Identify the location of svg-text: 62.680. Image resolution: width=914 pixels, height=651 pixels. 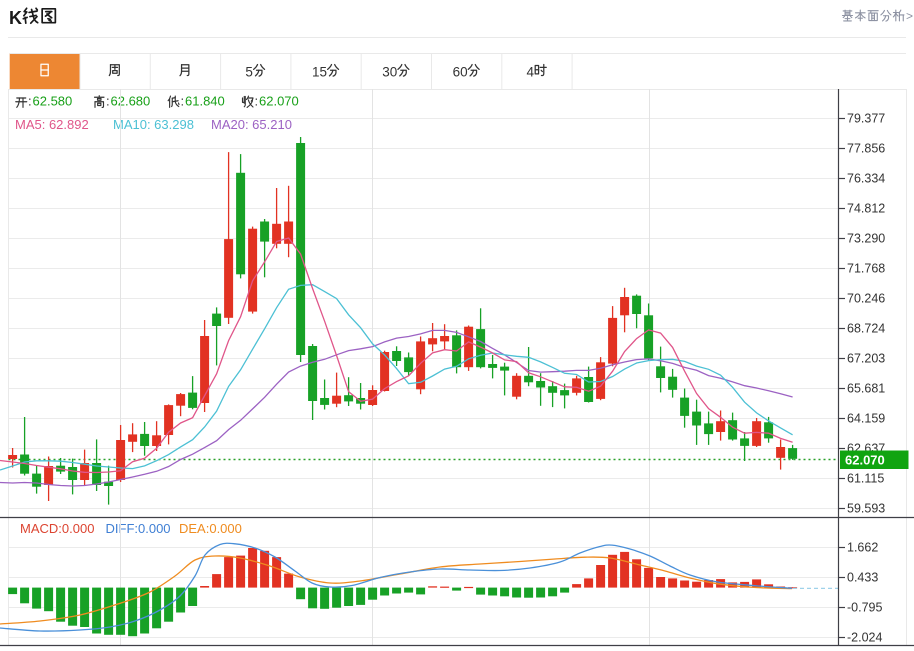
(131, 101).